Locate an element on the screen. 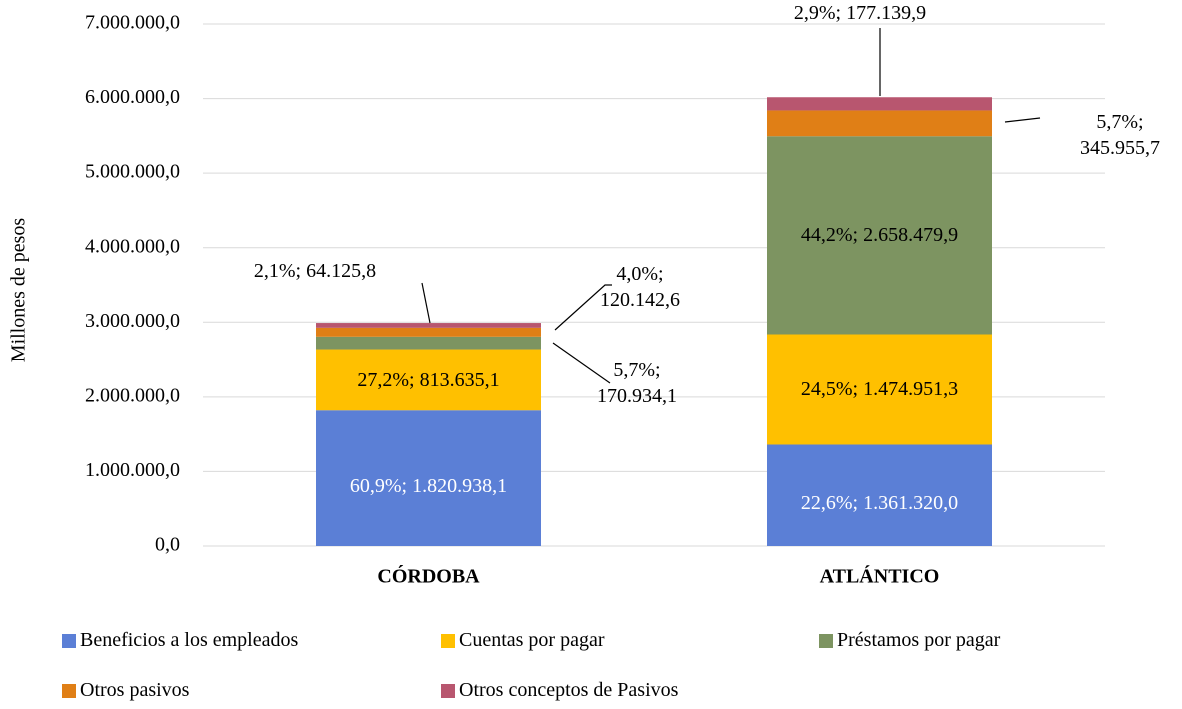 The image size is (1182, 709). y-tick-label: 4.000.000,0 is located at coordinates (132, 246).